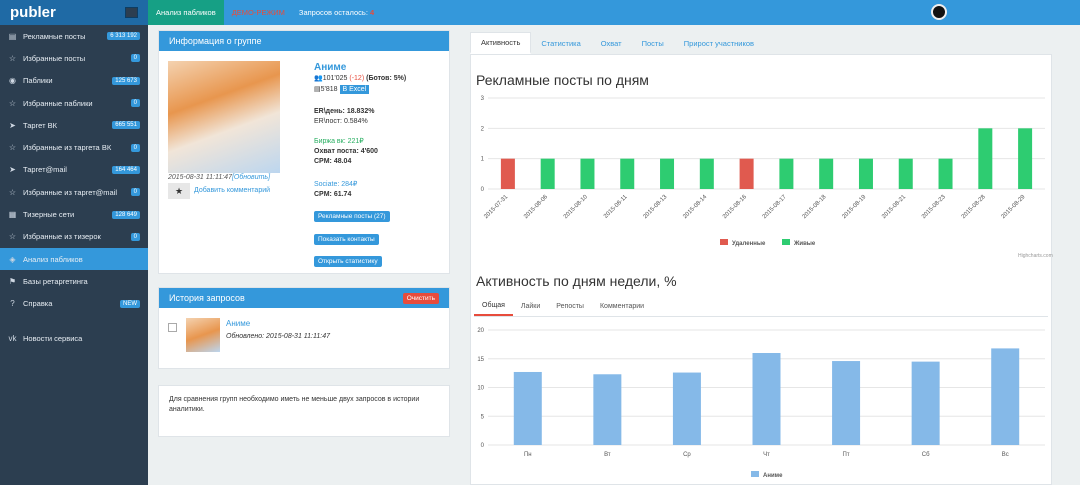 The image size is (1080, 485). Describe the element at coordinates (346, 239) in the screenshot. I see `show-contacts-button: Показать контакты` at that location.